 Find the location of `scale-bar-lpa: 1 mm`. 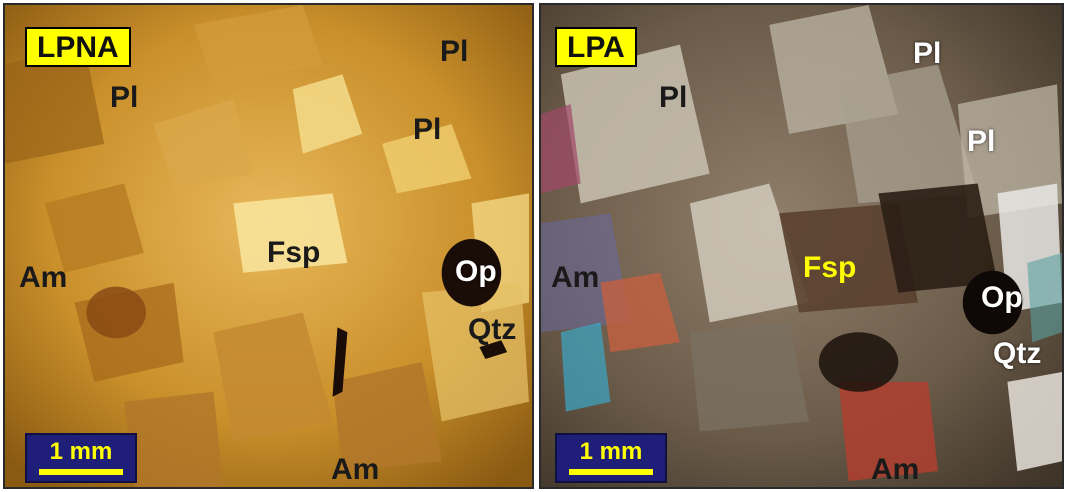

scale-bar-lpa: 1 mm is located at coordinates (611, 458).